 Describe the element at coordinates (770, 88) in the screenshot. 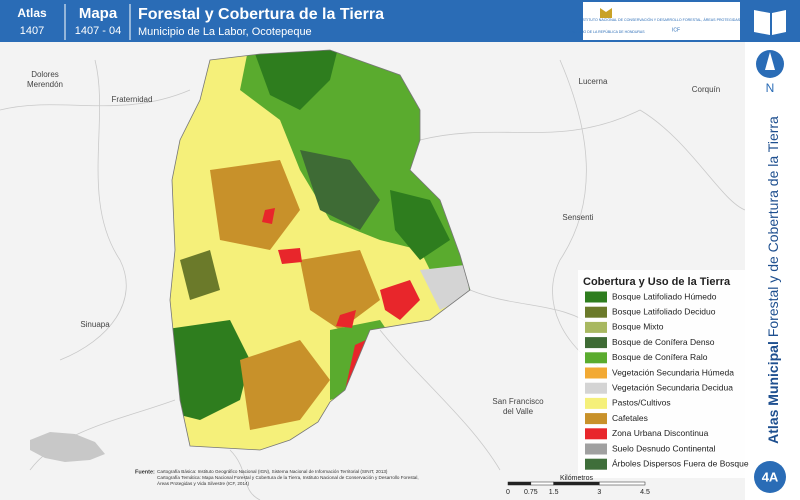

I see `north-label: N` at that location.